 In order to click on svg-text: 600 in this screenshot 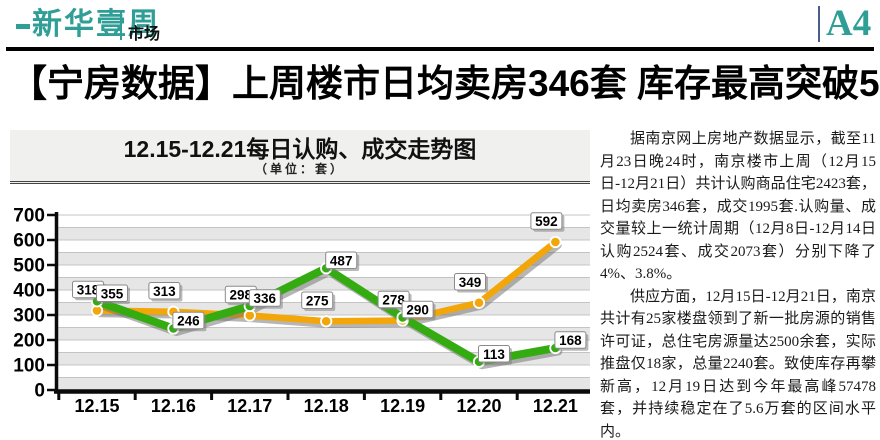, I will do `click(29, 241)`.